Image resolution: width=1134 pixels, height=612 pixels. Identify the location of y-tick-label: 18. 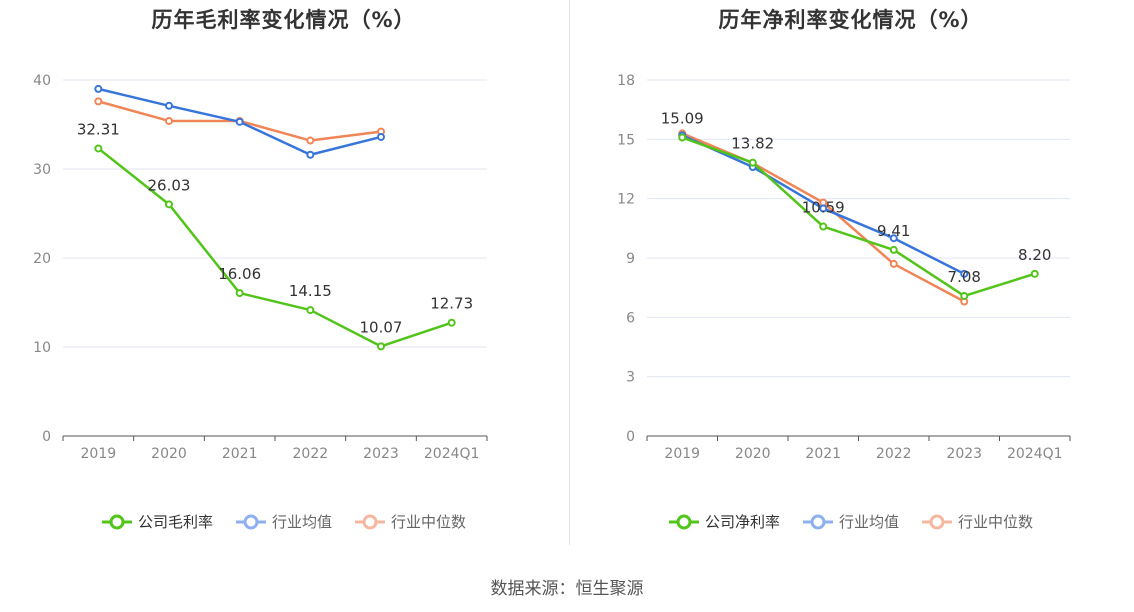
(626, 81).